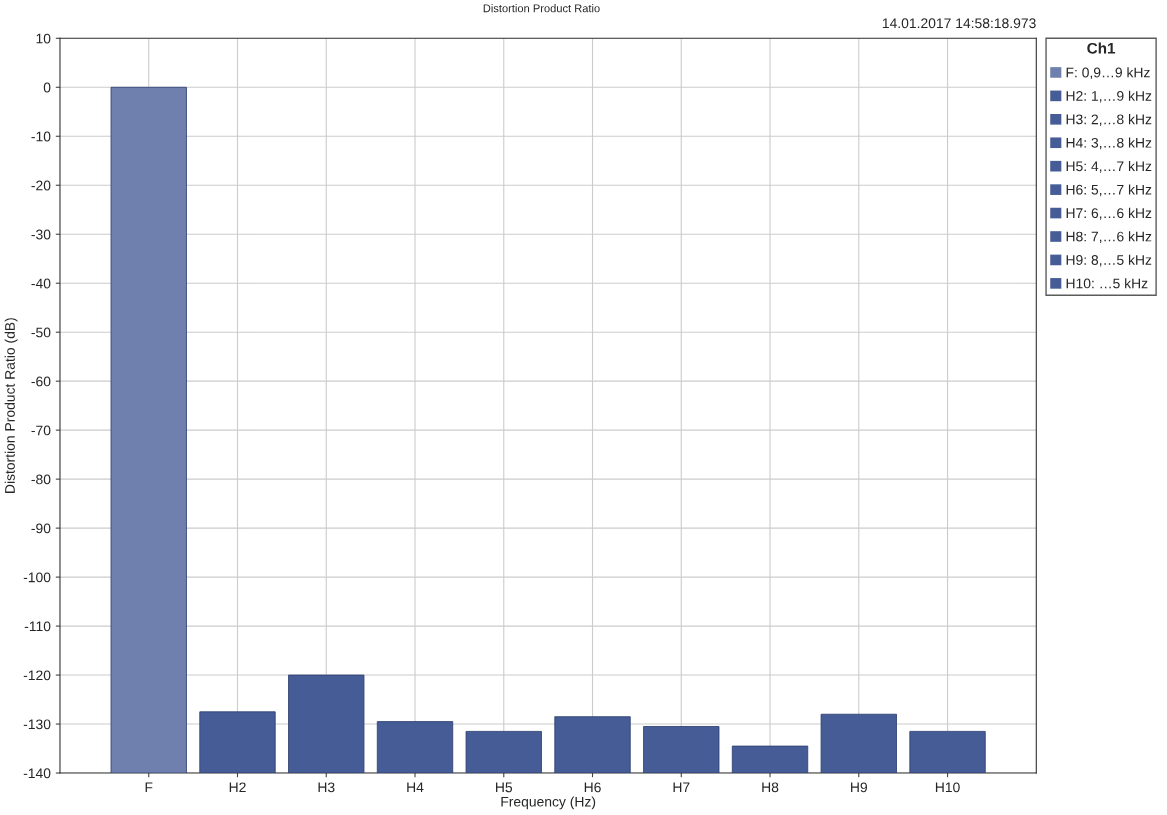 This screenshot has width=1167, height=815. What do you see at coordinates (11, 405) in the screenshot?
I see `y-axis-title: Distortion Product Ratio (dB)` at bounding box center [11, 405].